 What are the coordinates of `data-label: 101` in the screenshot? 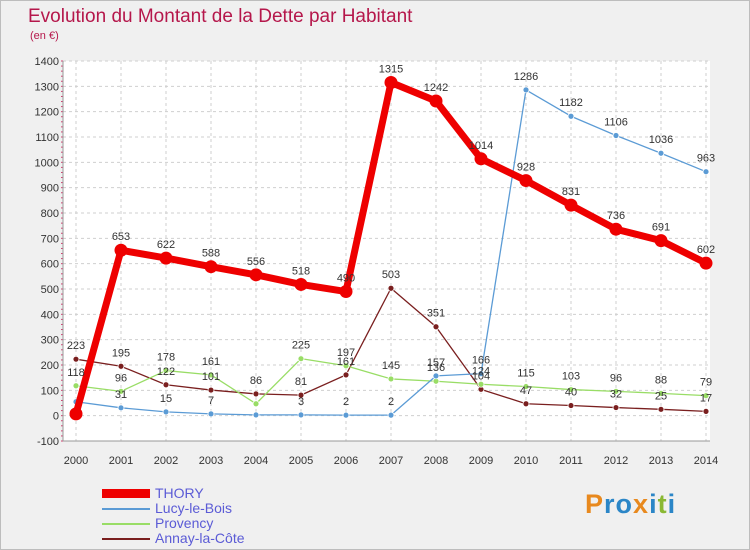 It's located at (211, 377).